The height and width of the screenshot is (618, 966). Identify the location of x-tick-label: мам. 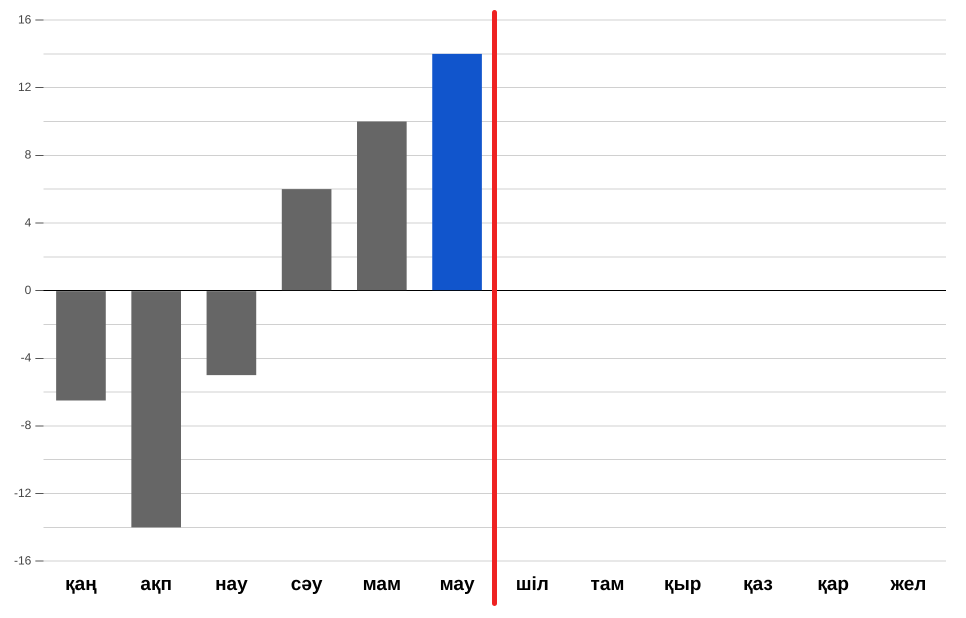
(382, 584).